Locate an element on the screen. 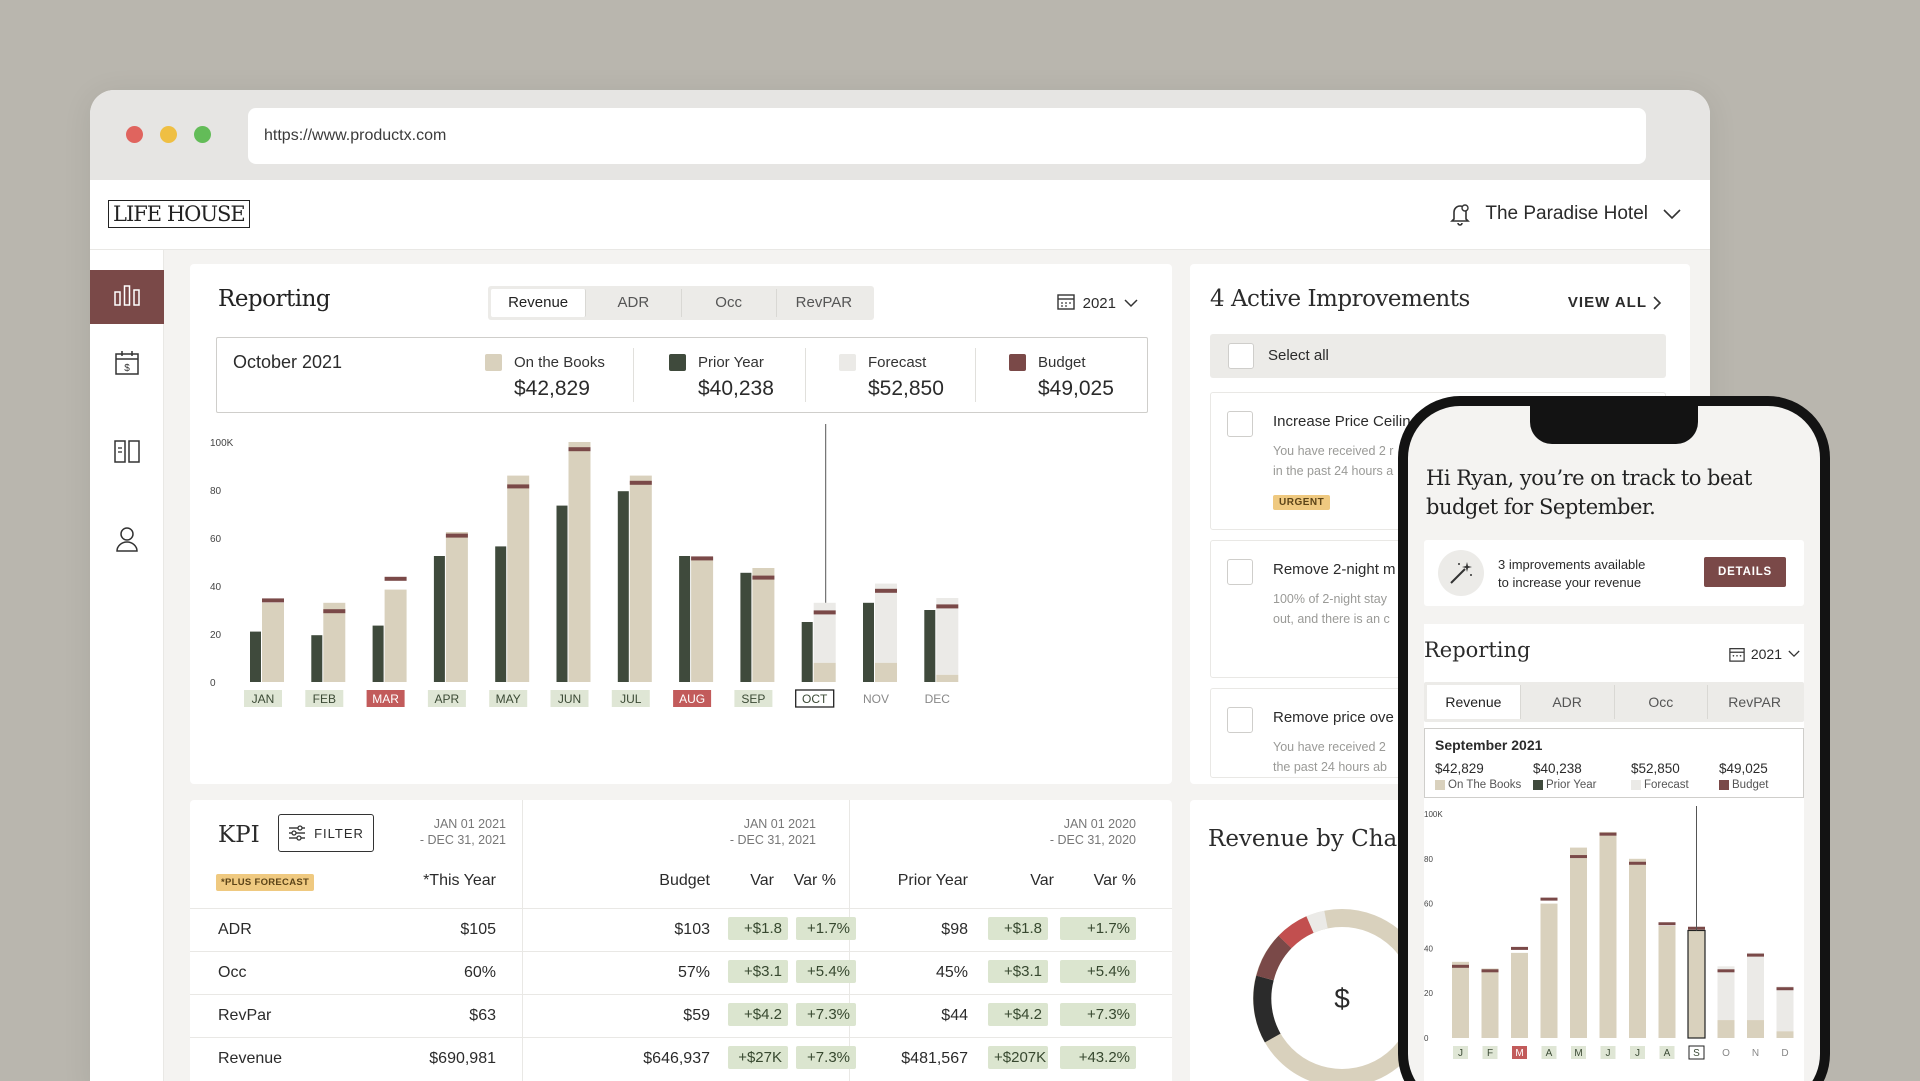 This screenshot has height=1081, width=1920. bell-icon is located at coordinates (1460, 214).